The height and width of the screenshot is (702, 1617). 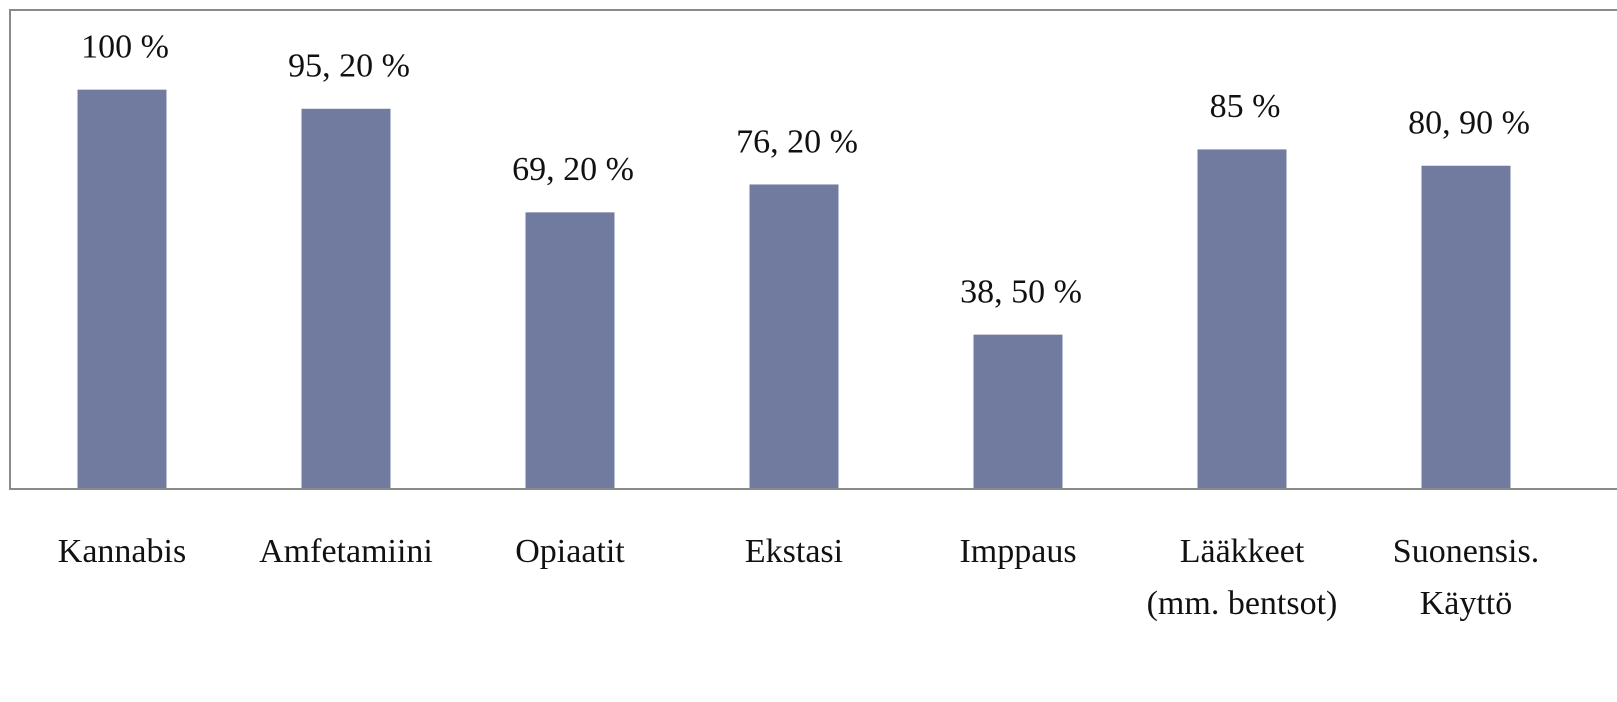 I want to click on x-tick-label: Suonensis. Käyttö, so click(x=1466, y=577).